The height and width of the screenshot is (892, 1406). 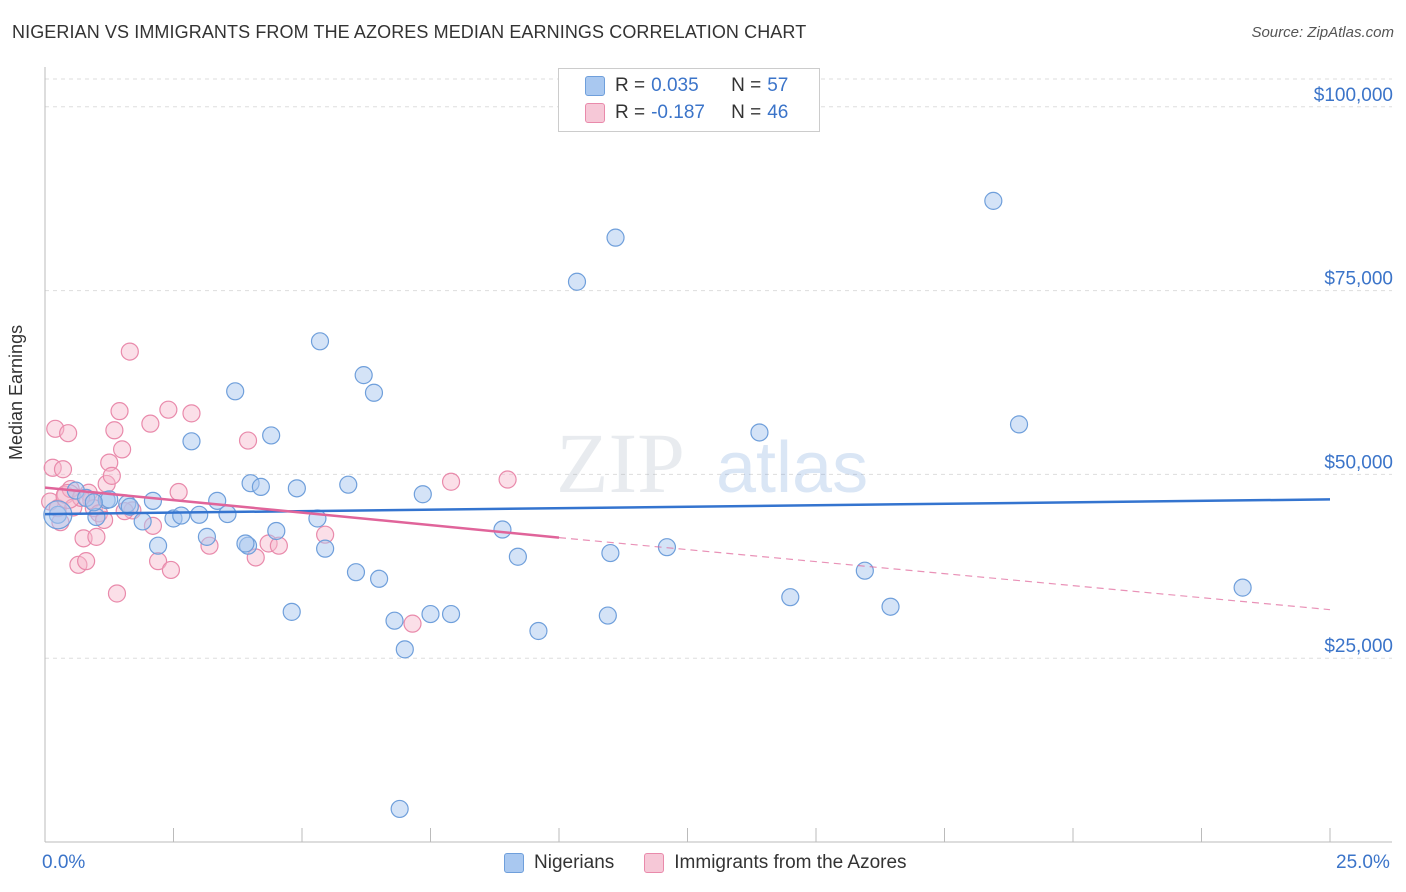 What do you see at coordinates (712, 463) in the screenshot?
I see `watermark: ZIP atlas` at bounding box center [712, 463].